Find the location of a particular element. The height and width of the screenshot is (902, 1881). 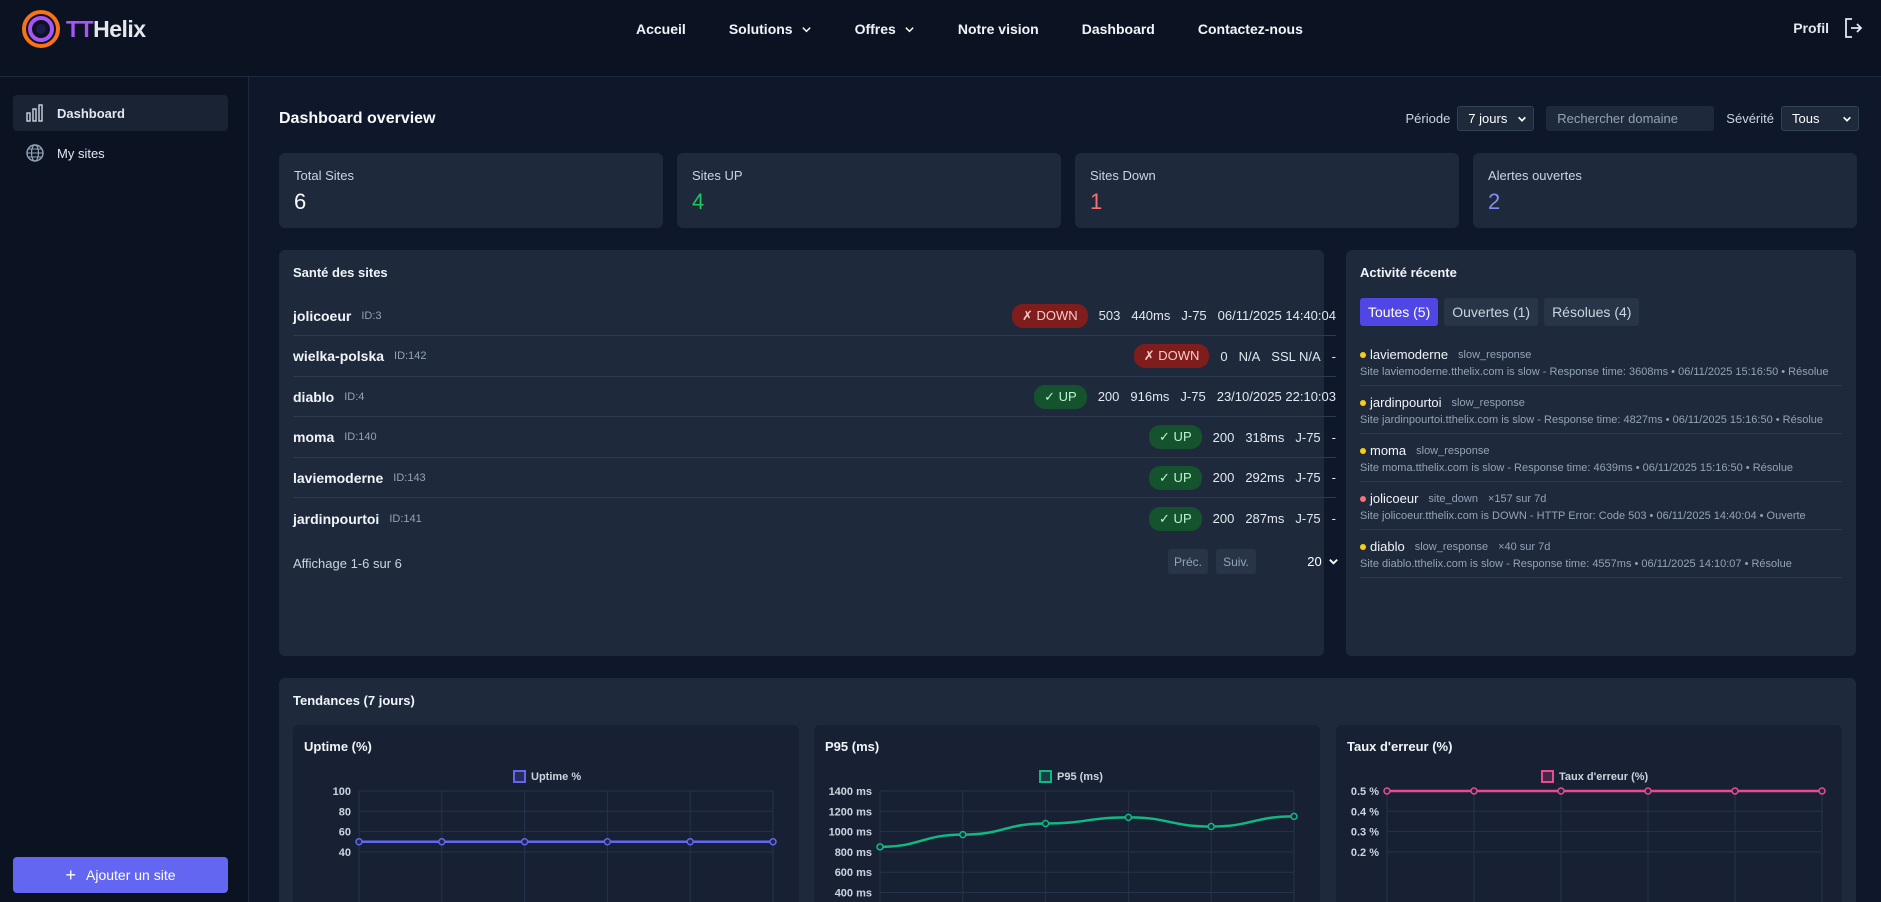

site-id: ID:142 is located at coordinates (410, 356).